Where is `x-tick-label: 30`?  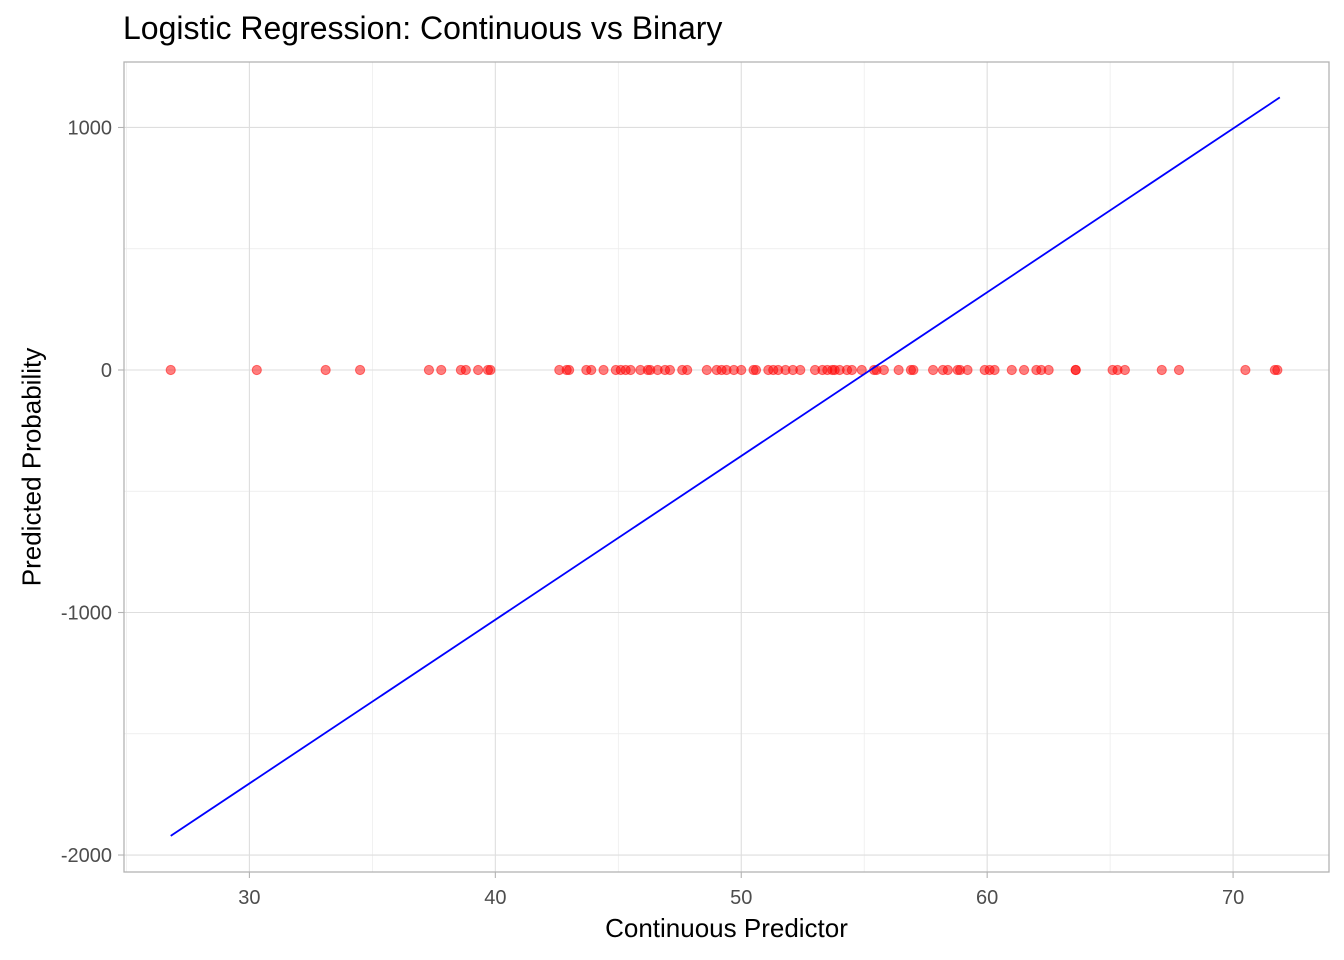
x-tick-label: 30 is located at coordinates (249, 898).